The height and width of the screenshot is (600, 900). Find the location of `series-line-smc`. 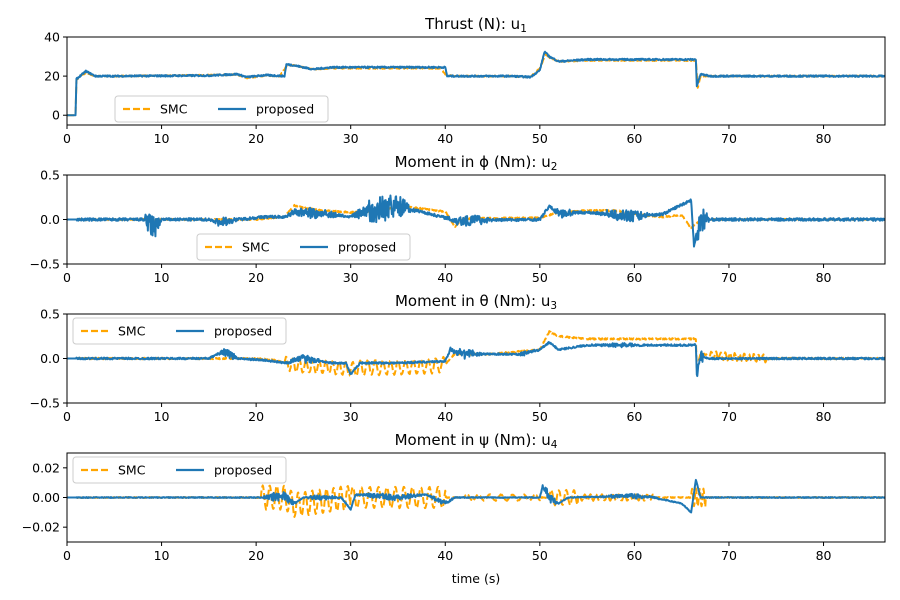

series-line-smc is located at coordinates (476, 501).